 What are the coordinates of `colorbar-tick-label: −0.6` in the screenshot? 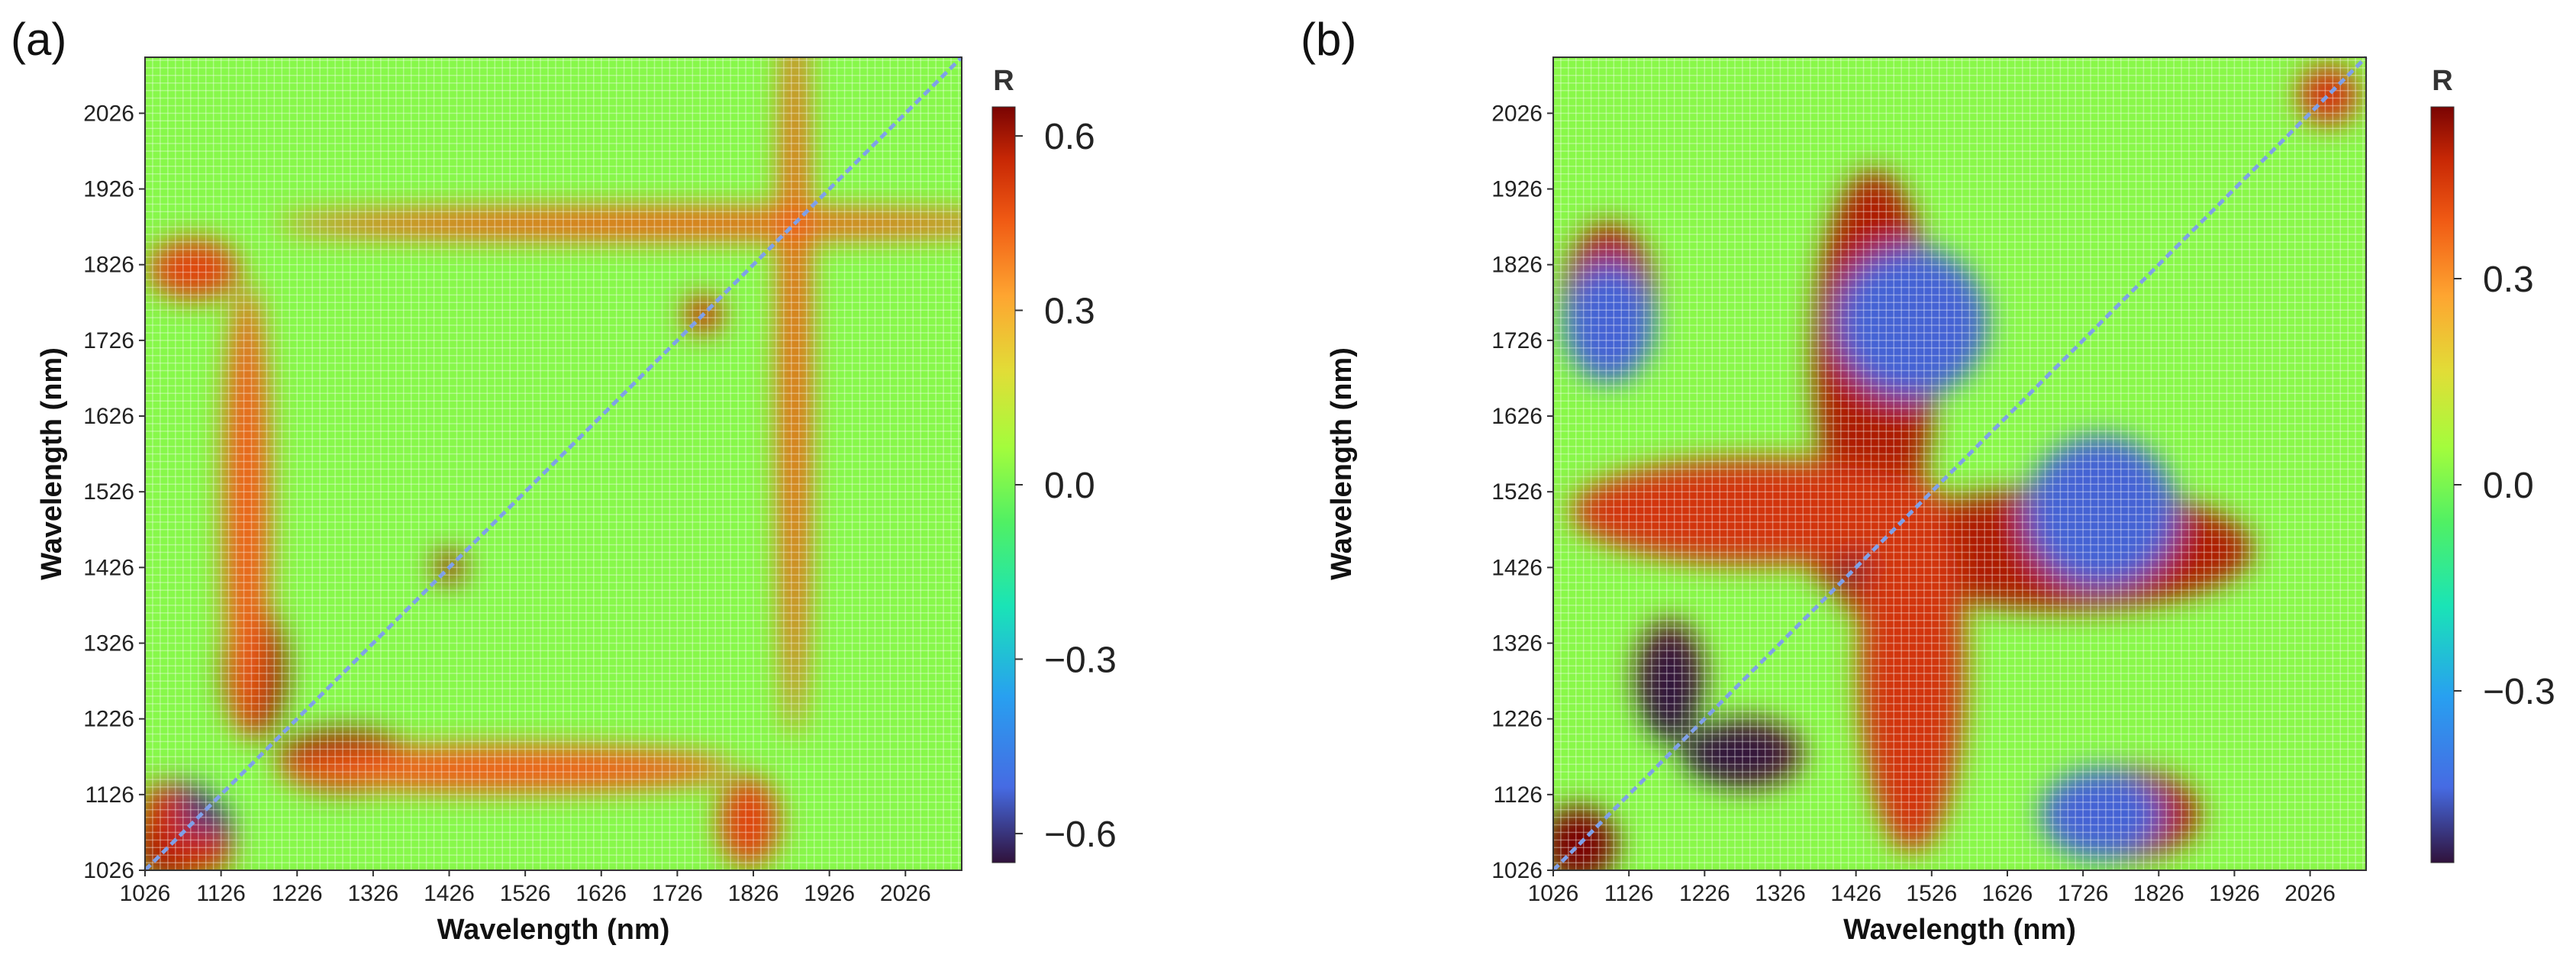 It's located at (1081, 835).